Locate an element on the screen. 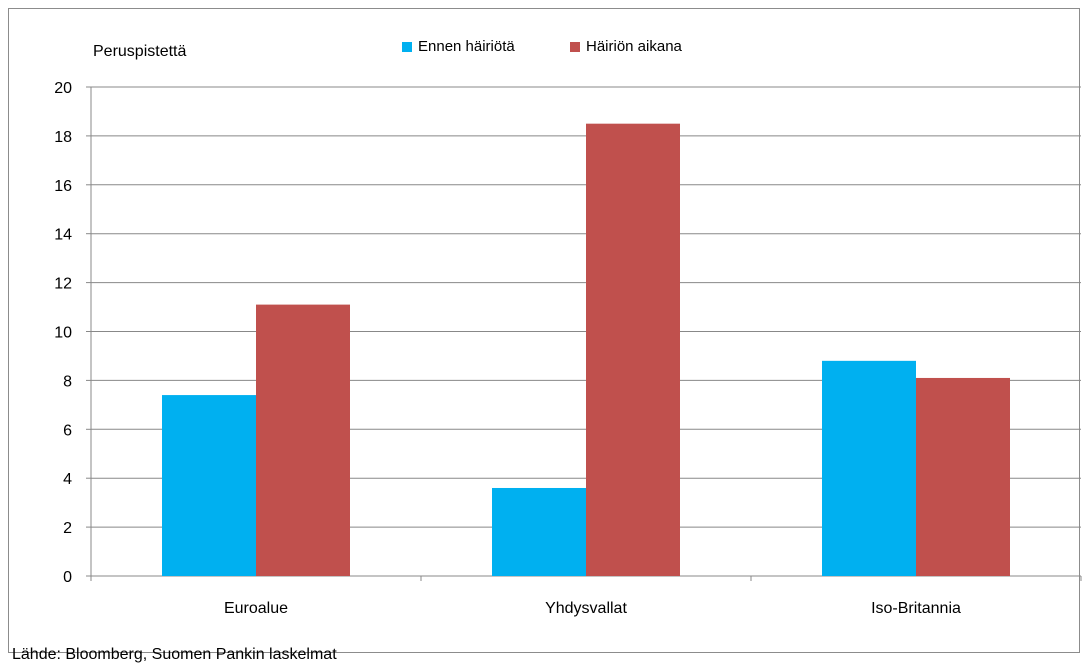 This screenshot has width=1086, height=669. x-tick-label: Yhdysvallat is located at coordinates (586, 608).